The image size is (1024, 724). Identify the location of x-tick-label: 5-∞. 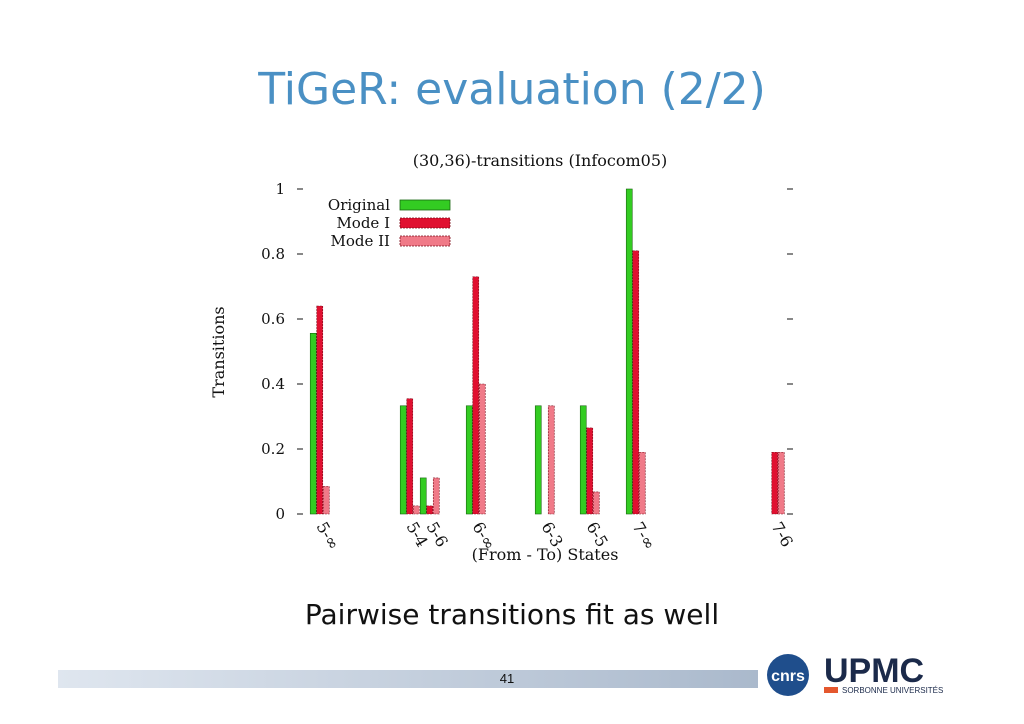
(328, 536).